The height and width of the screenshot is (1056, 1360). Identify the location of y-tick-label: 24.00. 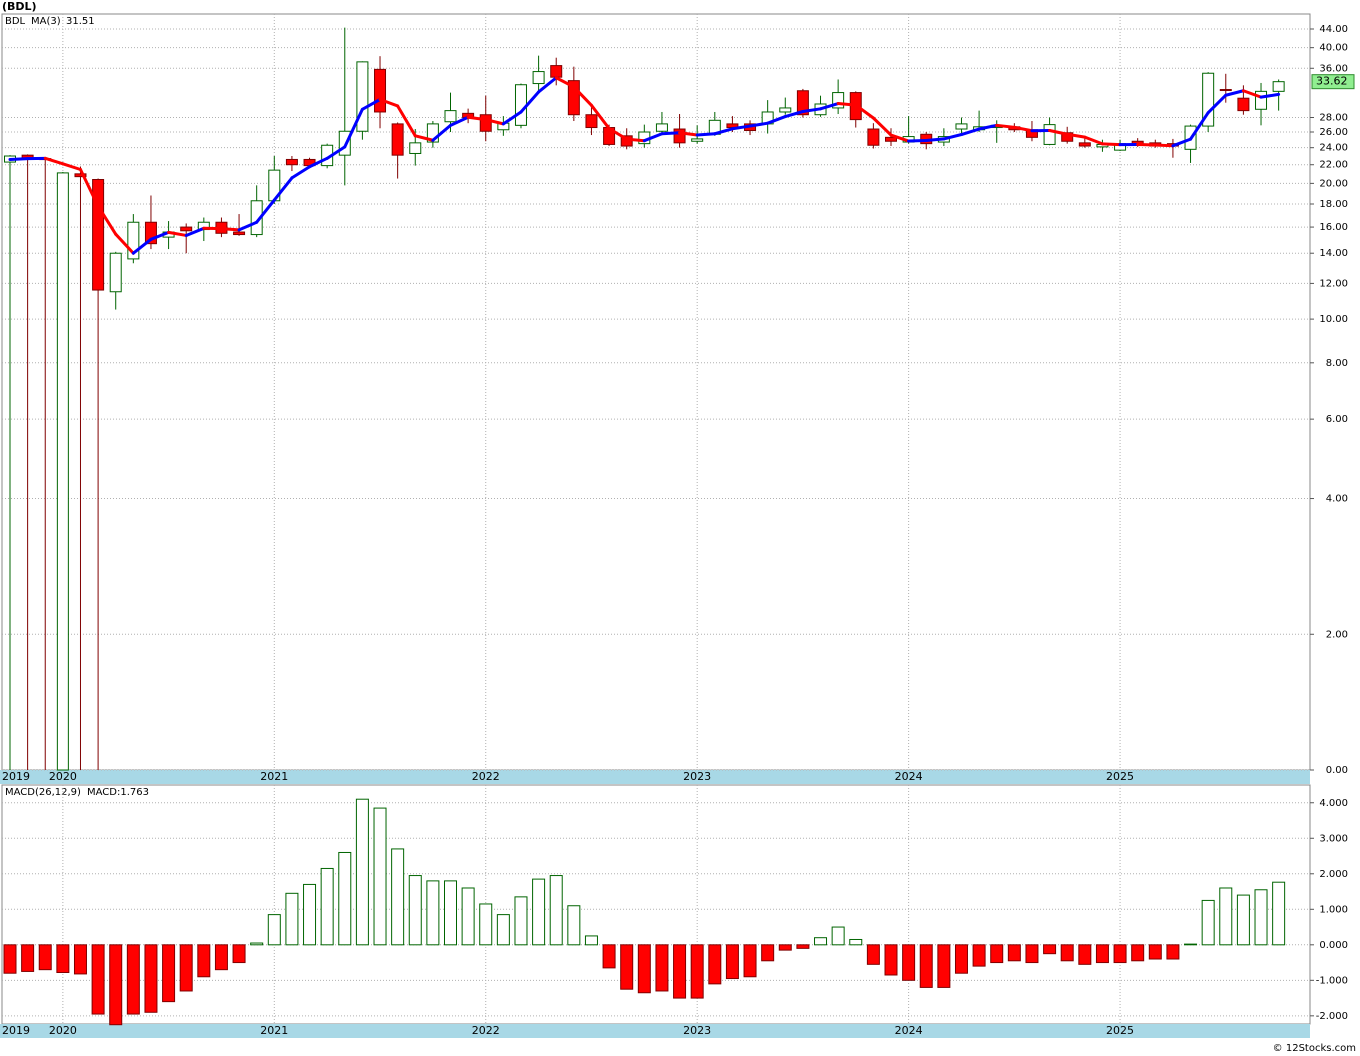
(1333, 148).